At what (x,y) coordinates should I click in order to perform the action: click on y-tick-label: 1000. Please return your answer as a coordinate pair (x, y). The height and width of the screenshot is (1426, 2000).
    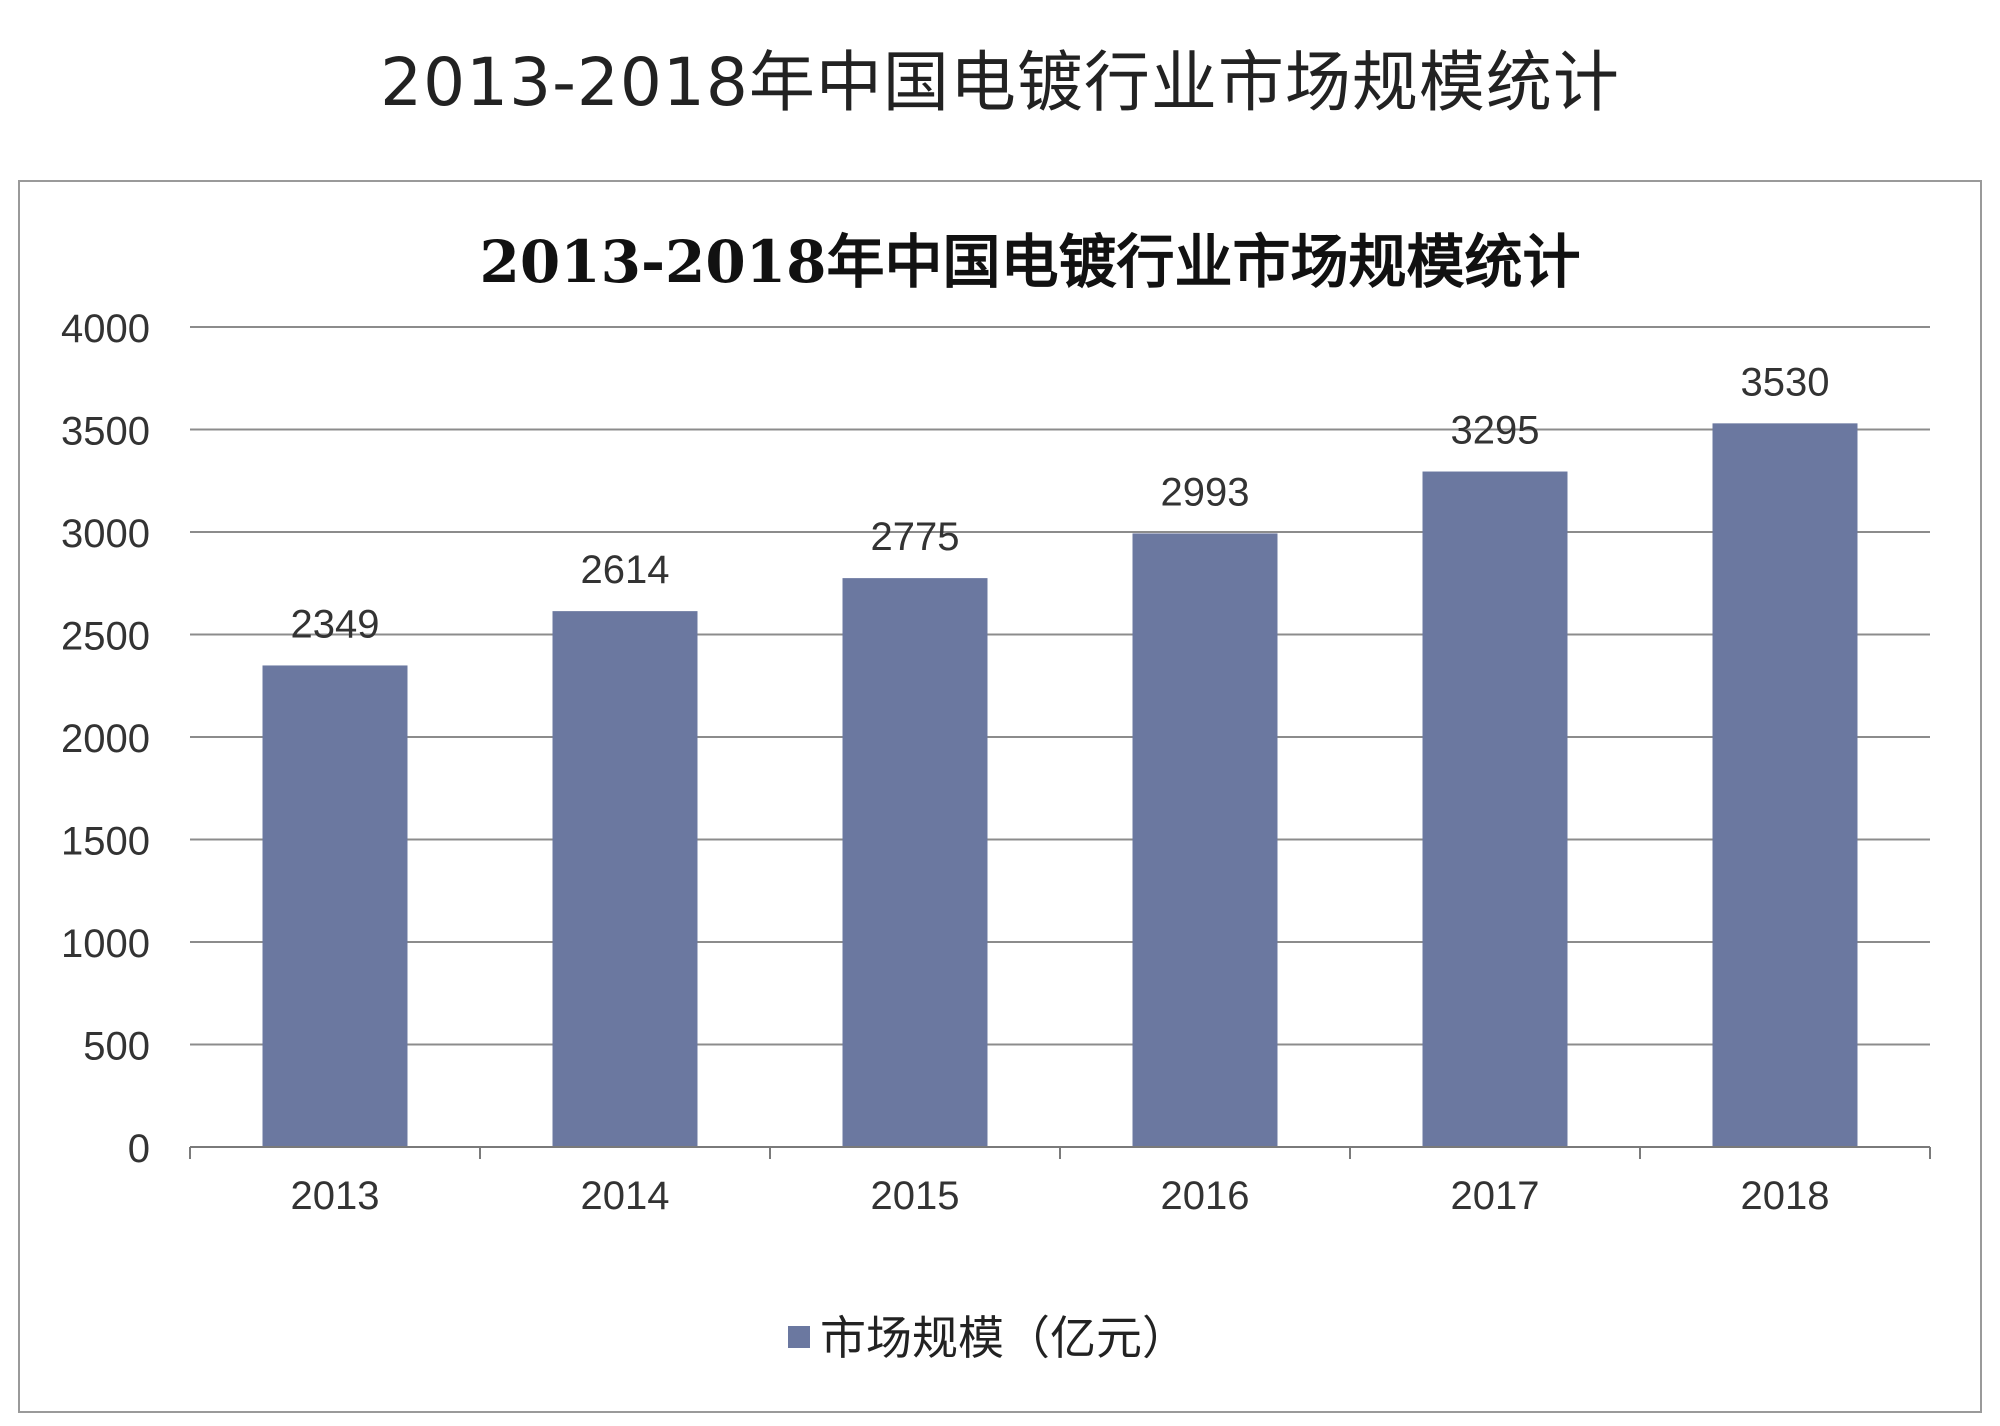
    Looking at the image, I should click on (105, 944).